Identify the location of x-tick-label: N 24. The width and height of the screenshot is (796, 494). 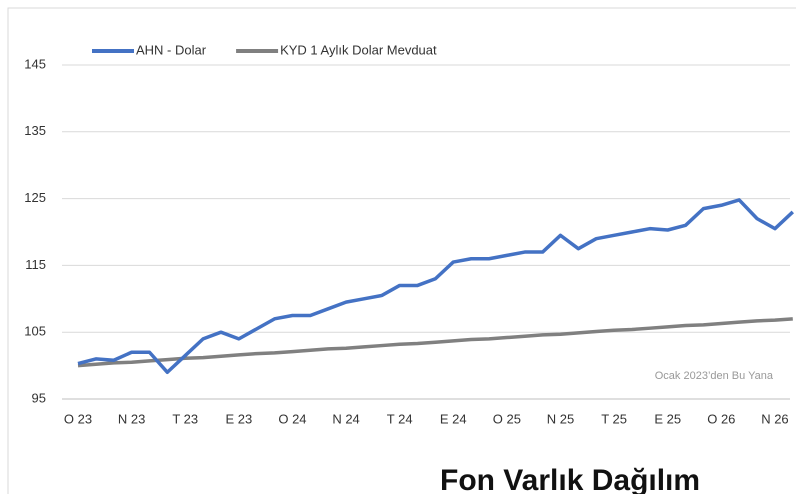
(345, 418).